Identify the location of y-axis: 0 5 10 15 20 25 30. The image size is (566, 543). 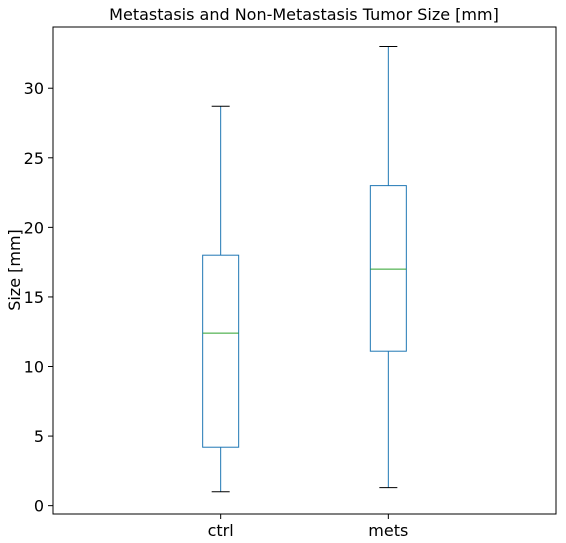
(38, 297).